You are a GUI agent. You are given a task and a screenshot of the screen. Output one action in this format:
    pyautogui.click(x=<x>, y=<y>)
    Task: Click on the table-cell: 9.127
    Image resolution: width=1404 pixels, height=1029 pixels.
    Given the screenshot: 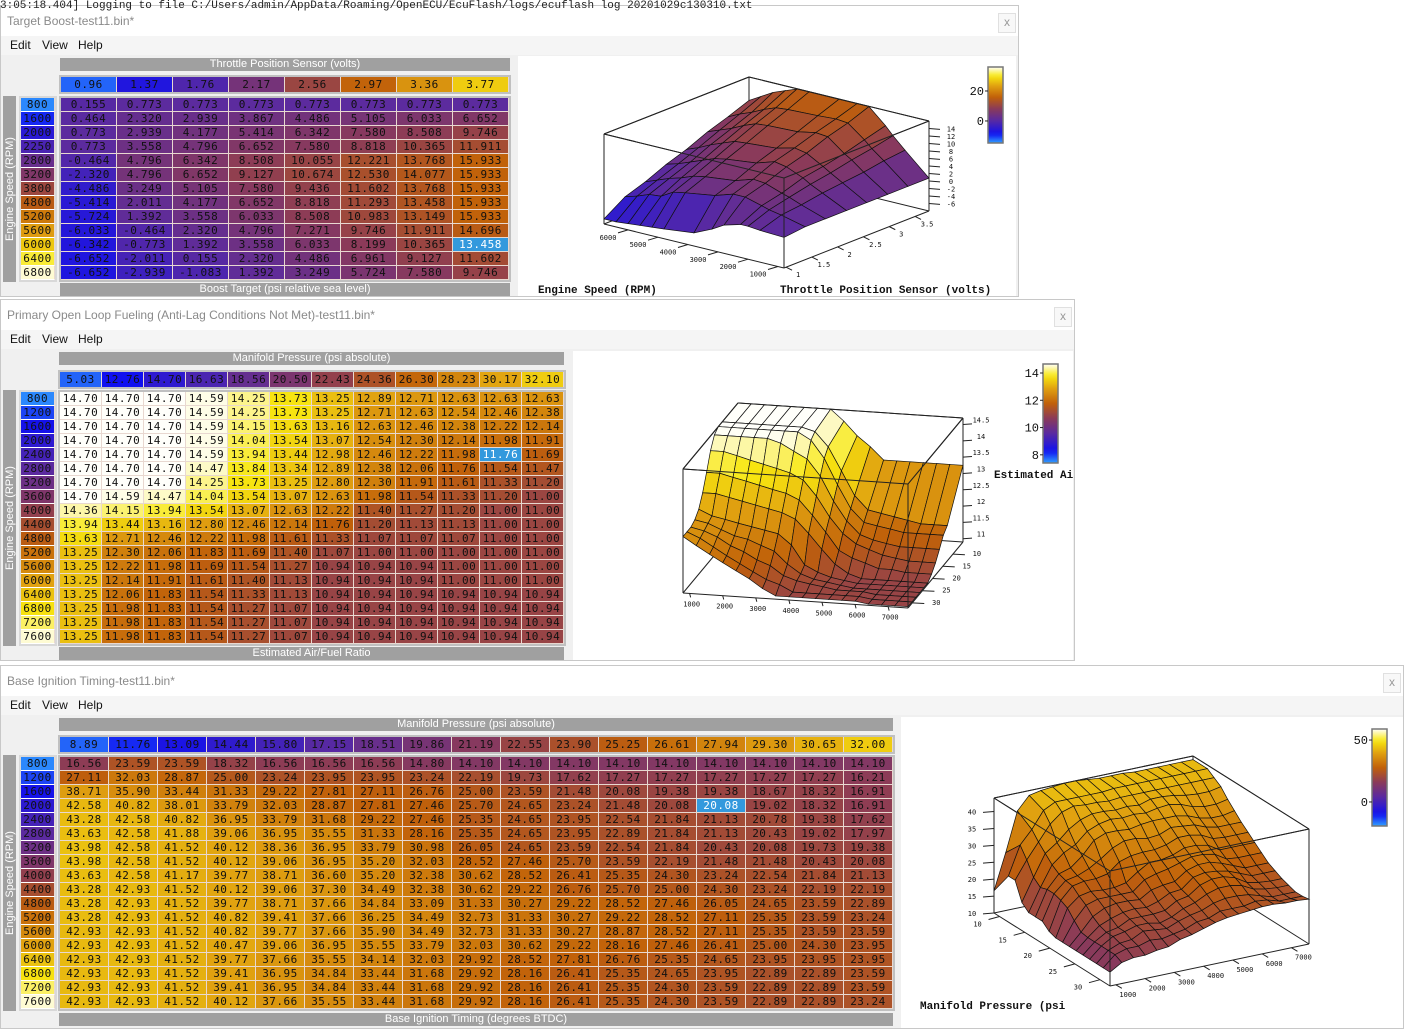 What is the action you would take?
    pyautogui.click(x=257, y=175)
    